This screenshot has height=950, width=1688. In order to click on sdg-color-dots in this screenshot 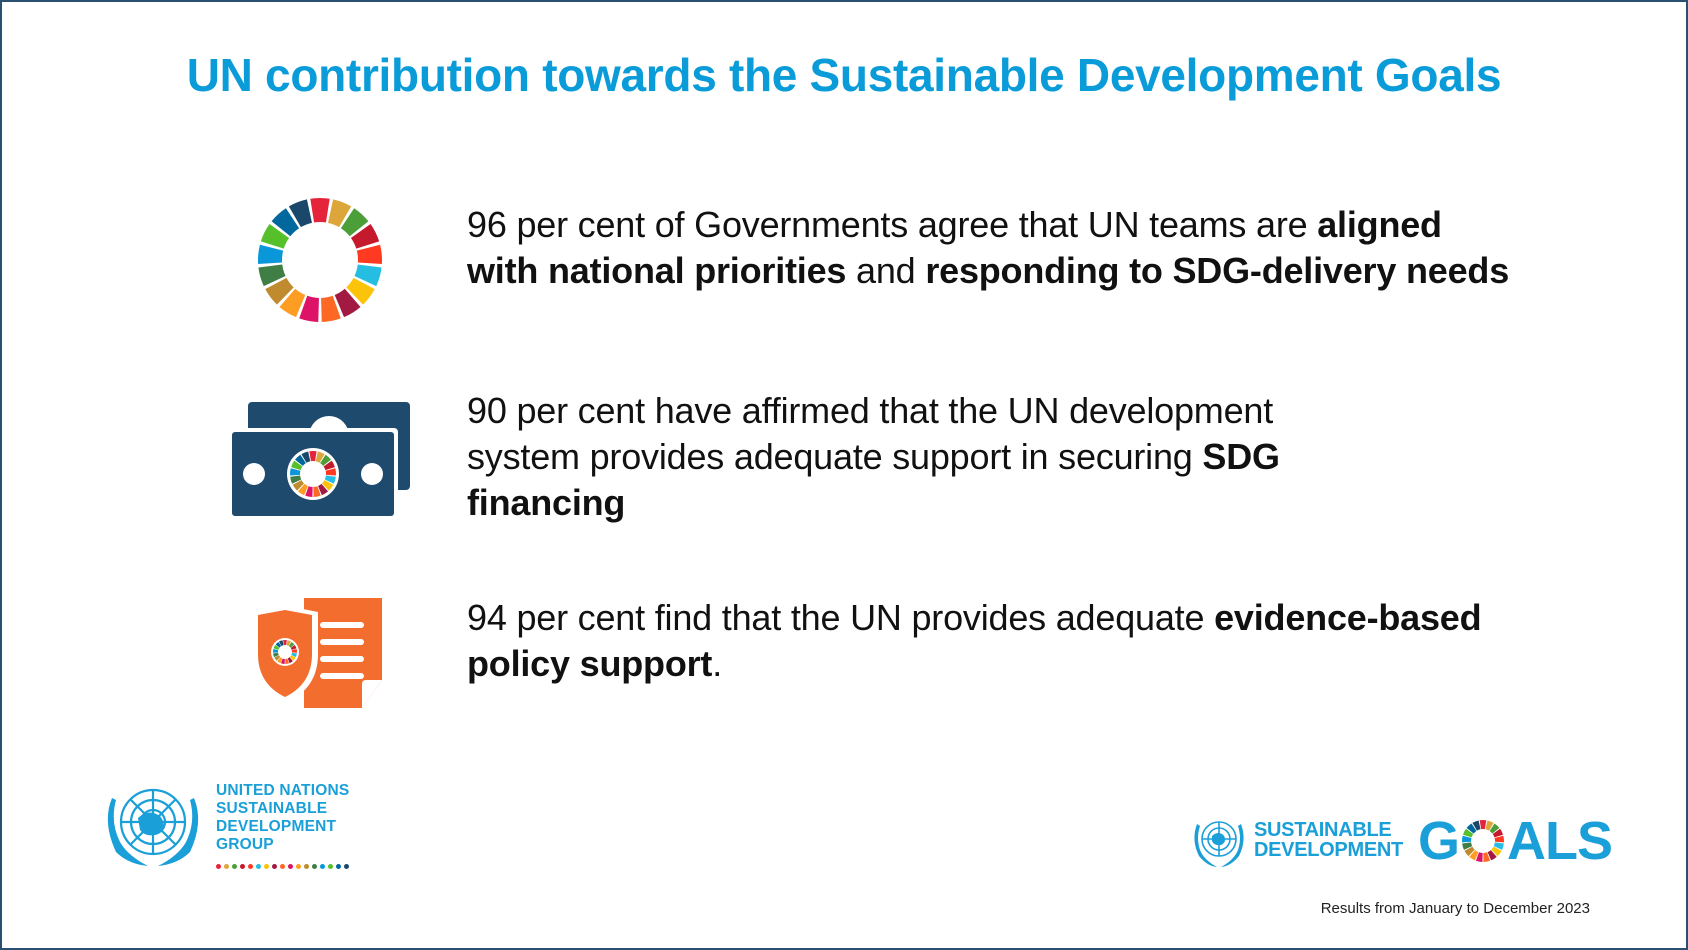, I will do `click(282, 866)`.